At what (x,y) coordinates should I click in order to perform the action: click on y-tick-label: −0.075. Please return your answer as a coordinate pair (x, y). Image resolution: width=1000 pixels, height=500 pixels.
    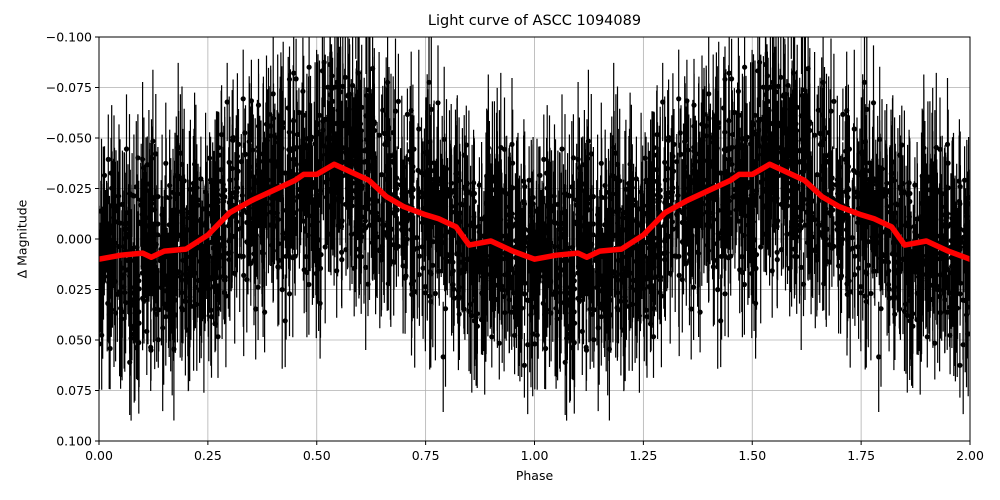
    Looking at the image, I should click on (69, 87).